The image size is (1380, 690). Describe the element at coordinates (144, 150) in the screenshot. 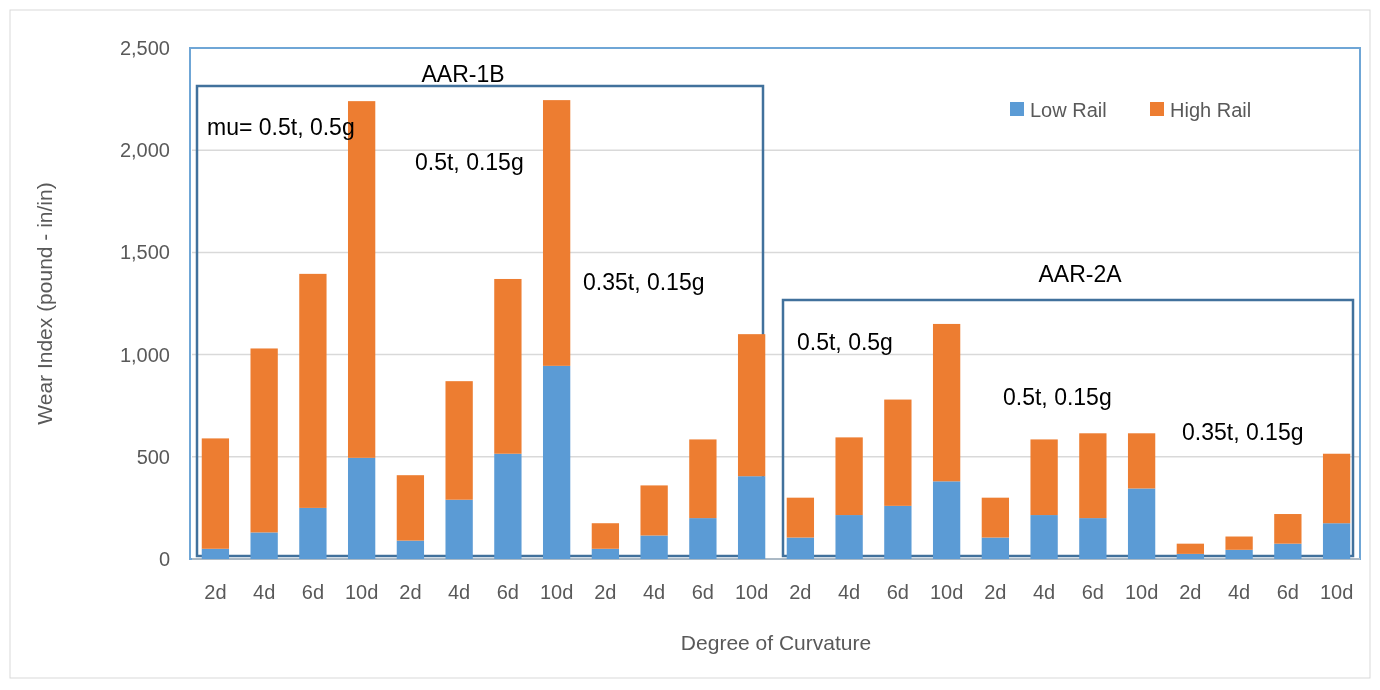

I see `y-tick-label: 2,000` at that location.